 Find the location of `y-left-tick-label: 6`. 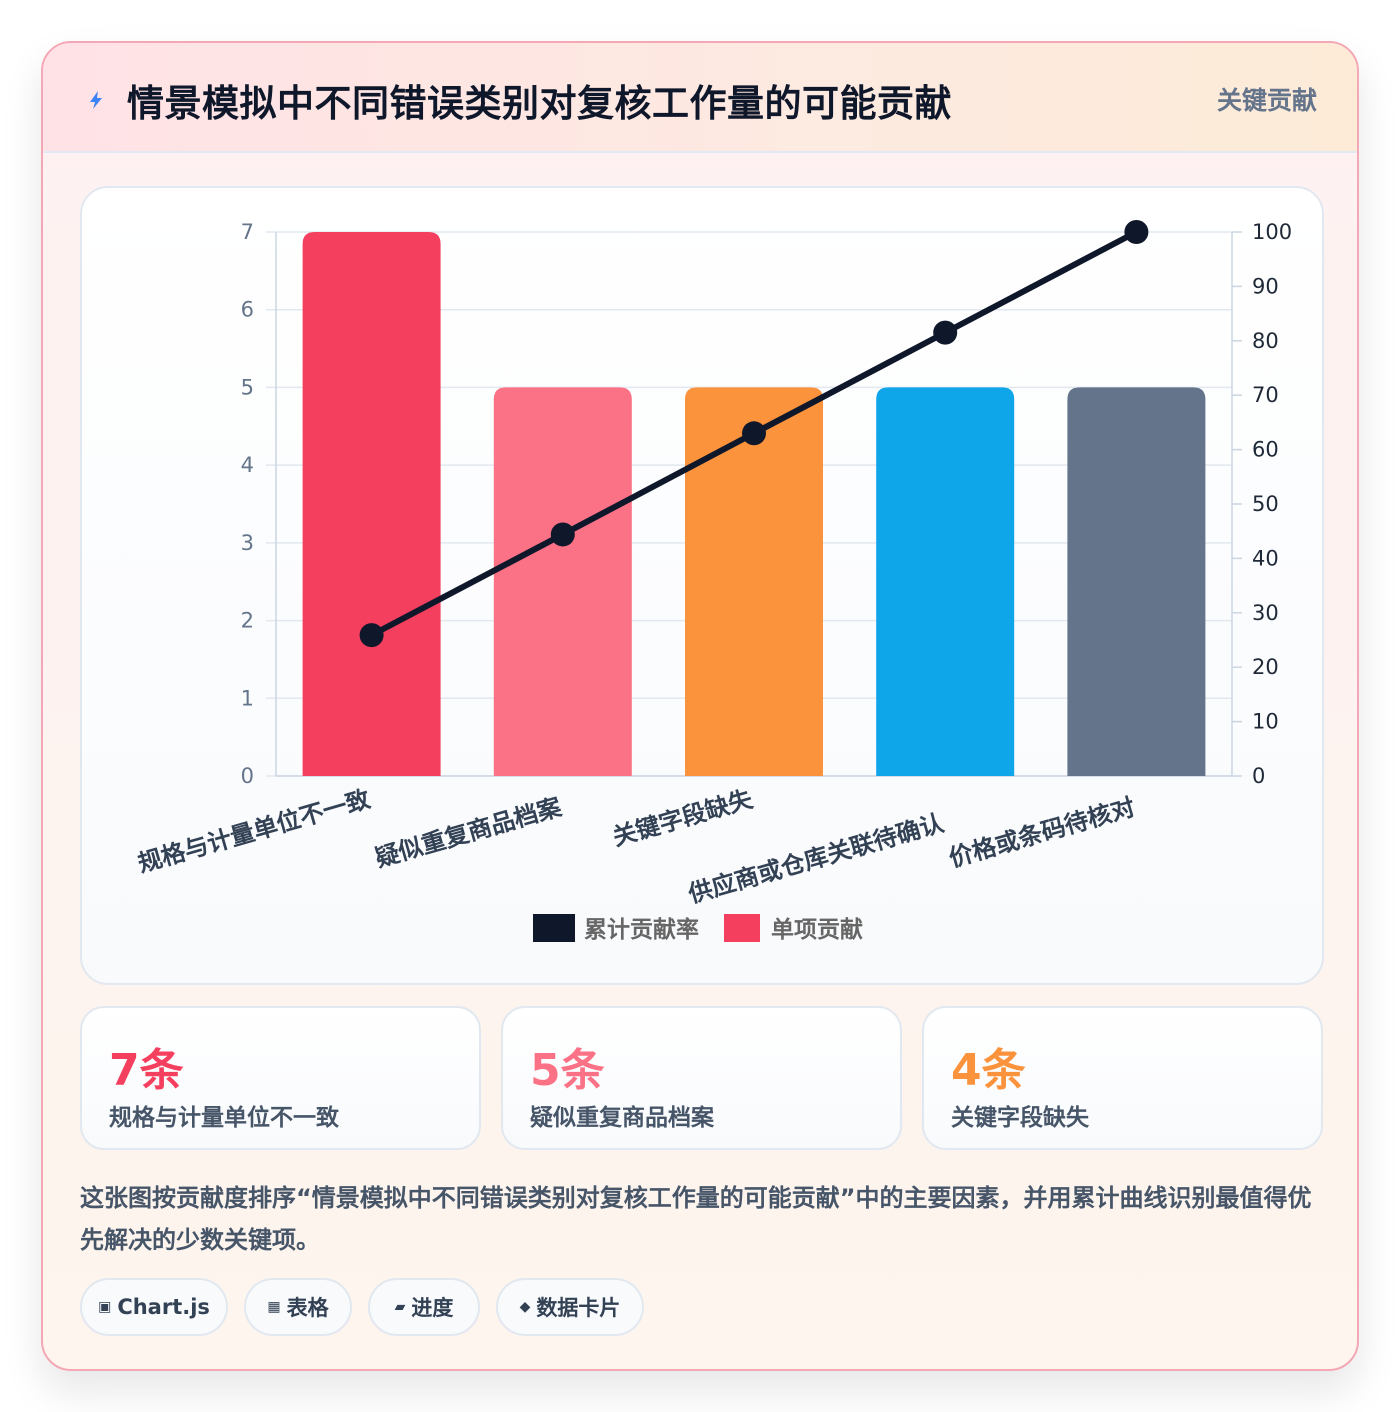

y-left-tick-label: 6 is located at coordinates (247, 310).